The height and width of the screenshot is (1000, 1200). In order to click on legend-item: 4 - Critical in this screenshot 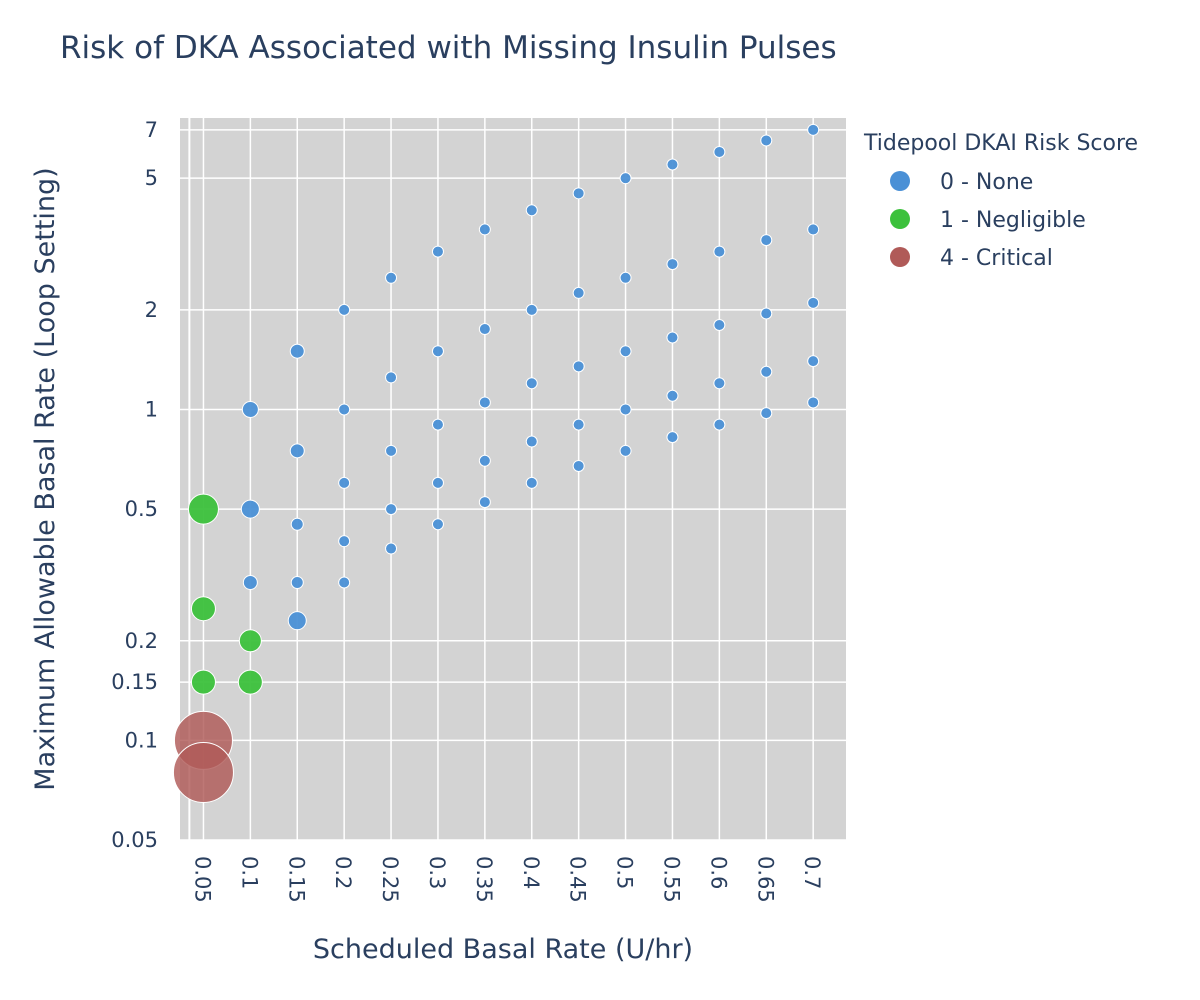, I will do `click(971, 258)`.